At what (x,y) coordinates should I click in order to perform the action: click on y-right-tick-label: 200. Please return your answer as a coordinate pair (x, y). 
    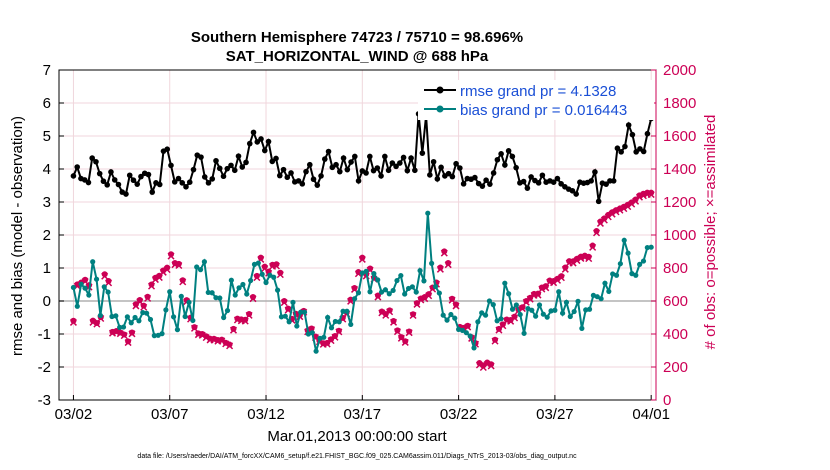
    Looking at the image, I should click on (675, 367).